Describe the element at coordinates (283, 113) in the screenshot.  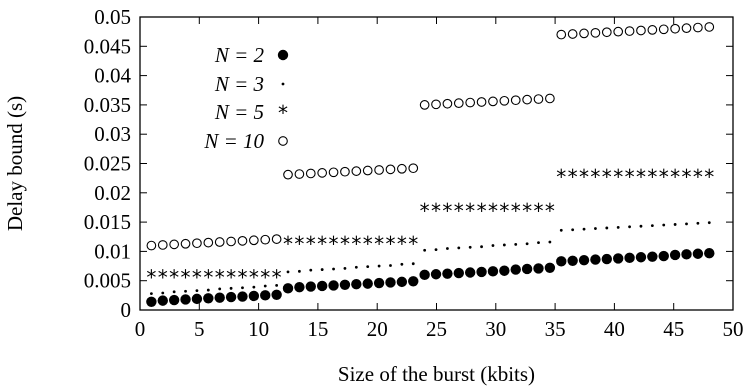
I see `legend-marker: *` at that location.